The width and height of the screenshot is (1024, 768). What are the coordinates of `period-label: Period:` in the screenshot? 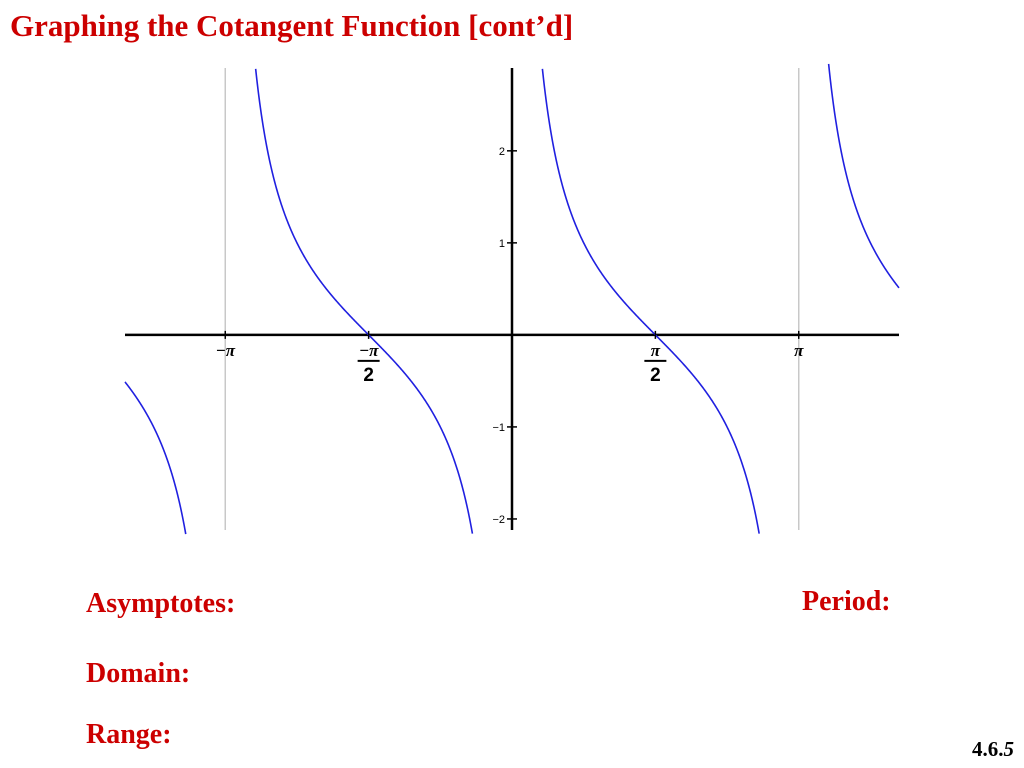 It's located at (846, 601).